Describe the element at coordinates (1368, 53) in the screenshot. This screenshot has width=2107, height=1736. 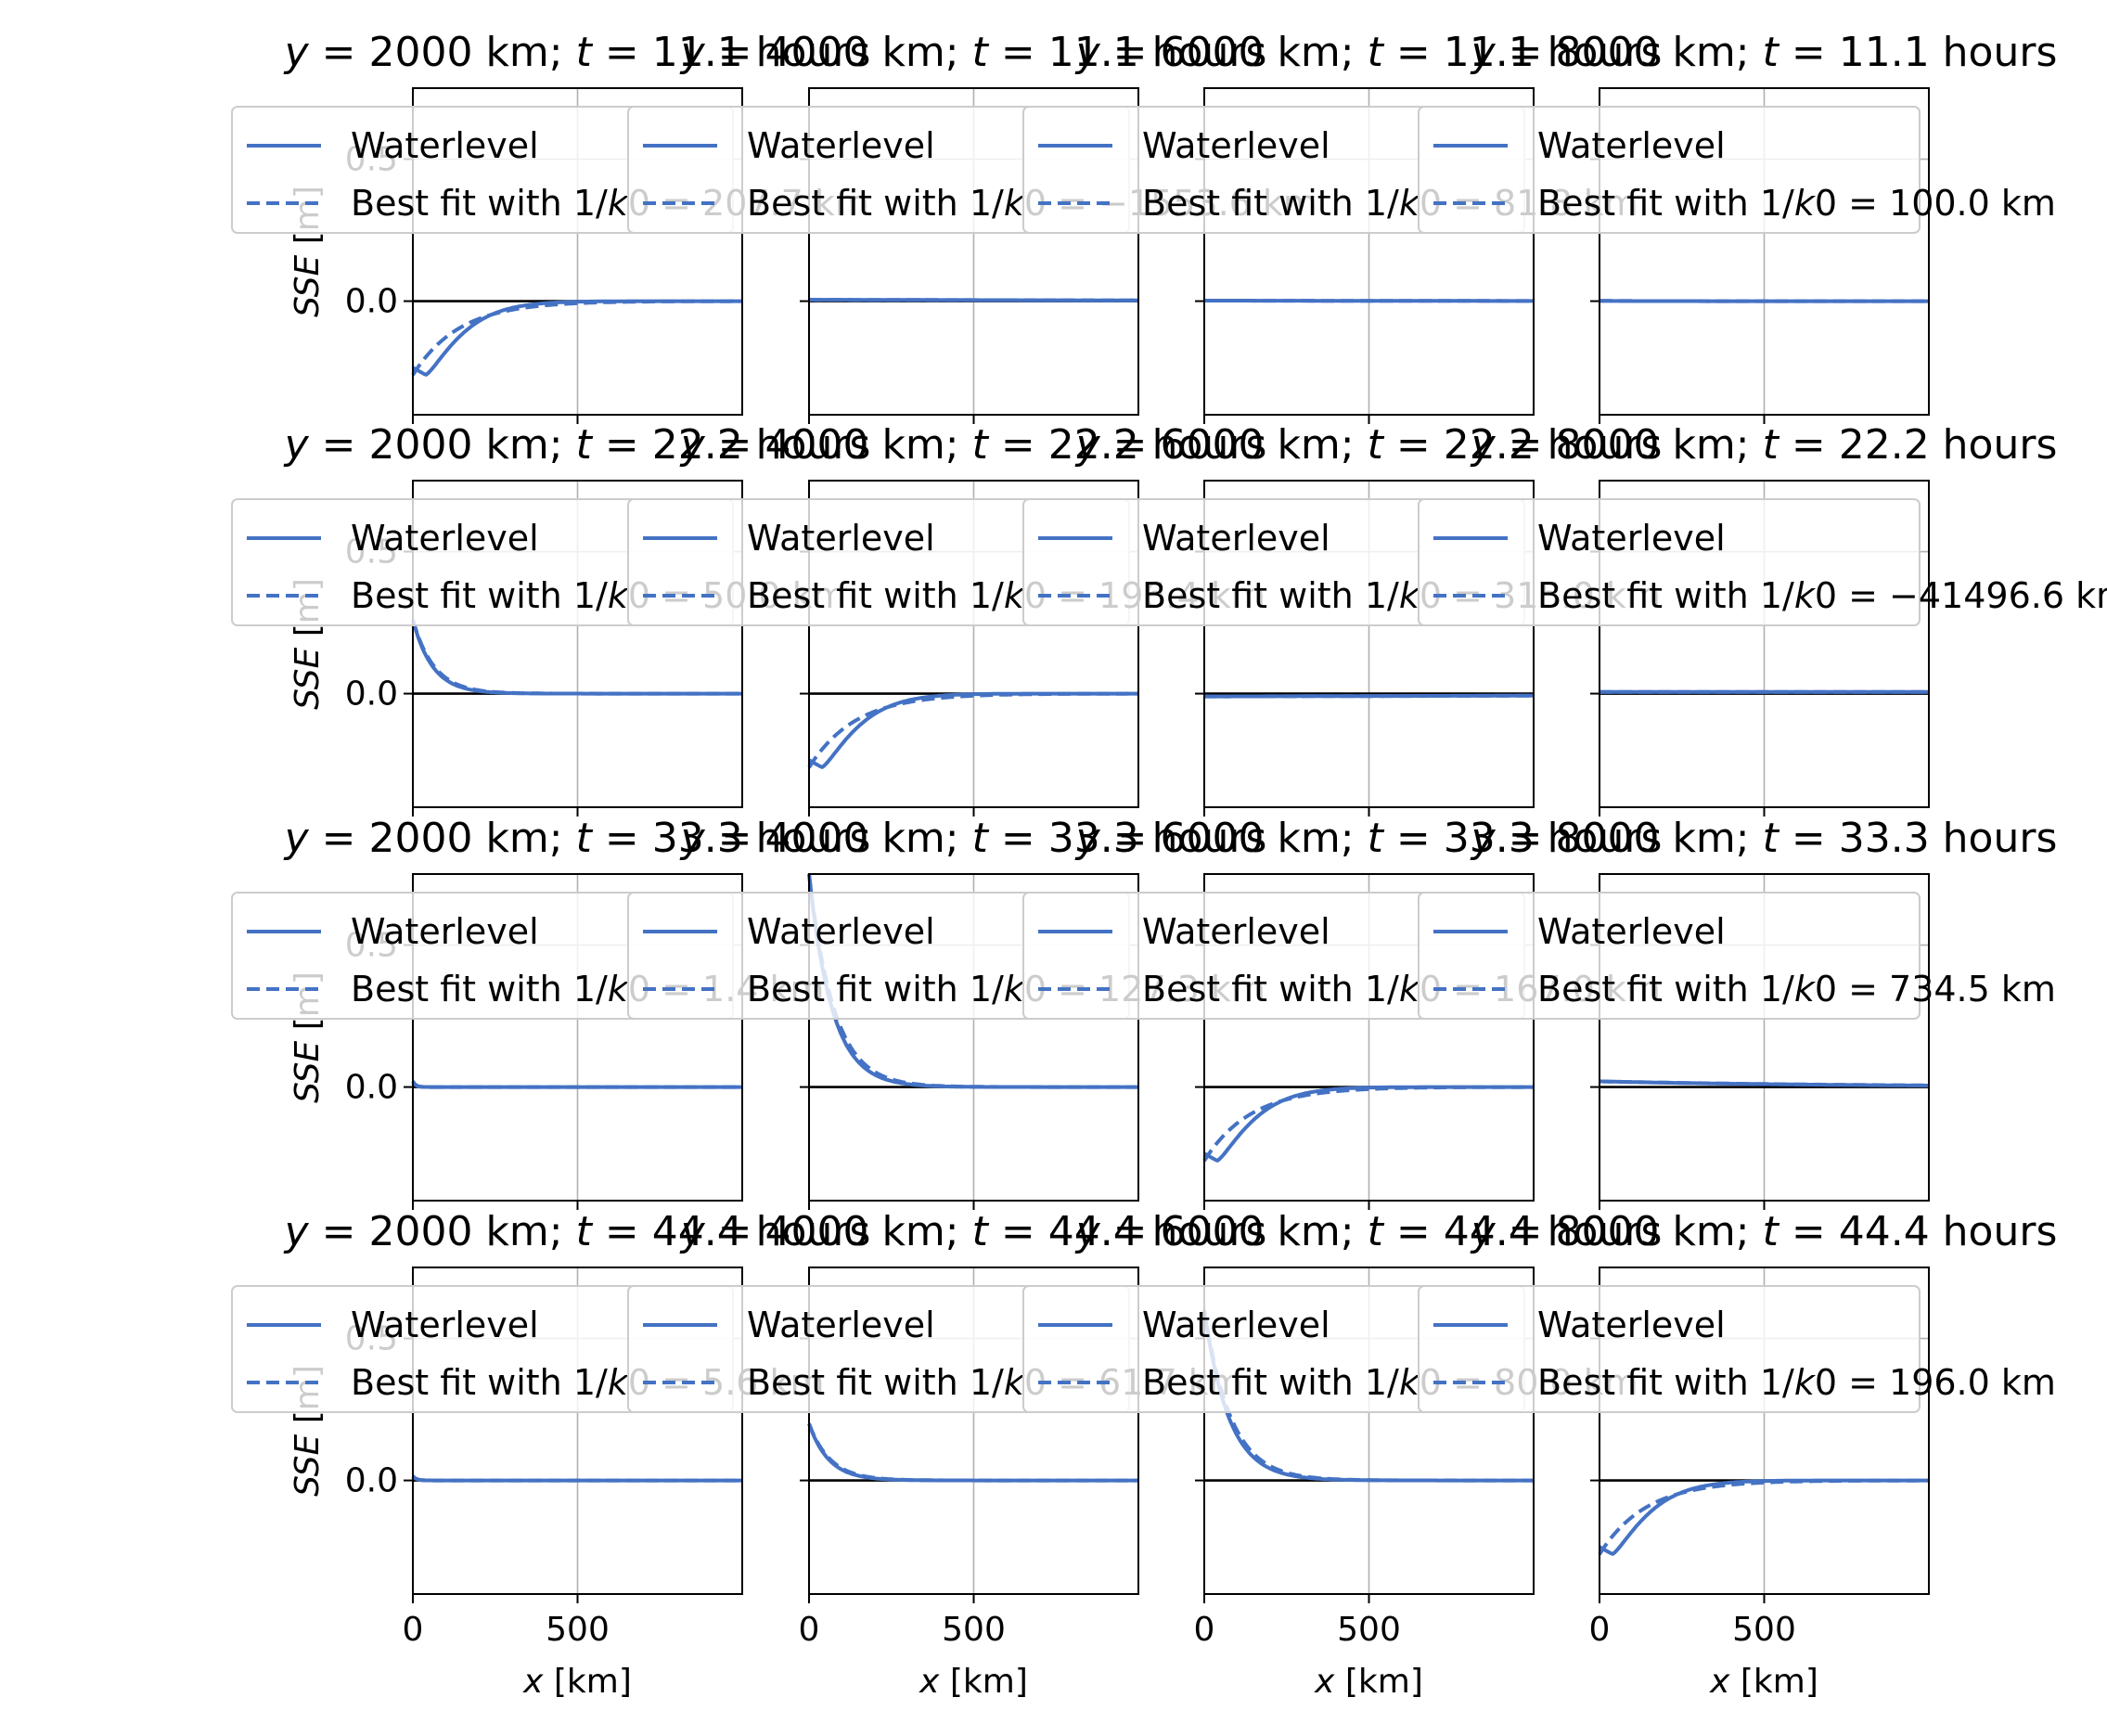
I see `subplot-title: y = 6000 km; t = 11.1 hours` at that location.